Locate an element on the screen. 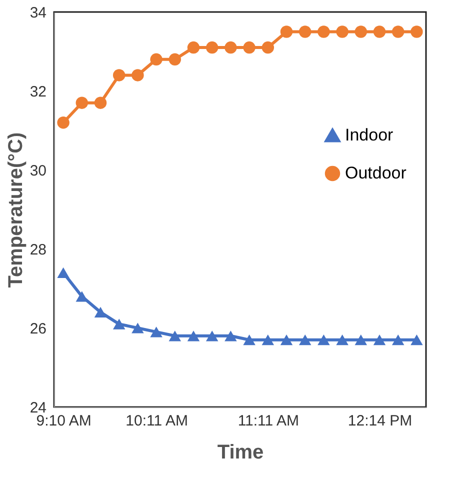  y-tick-label: 28 is located at coordinates (38, 250).